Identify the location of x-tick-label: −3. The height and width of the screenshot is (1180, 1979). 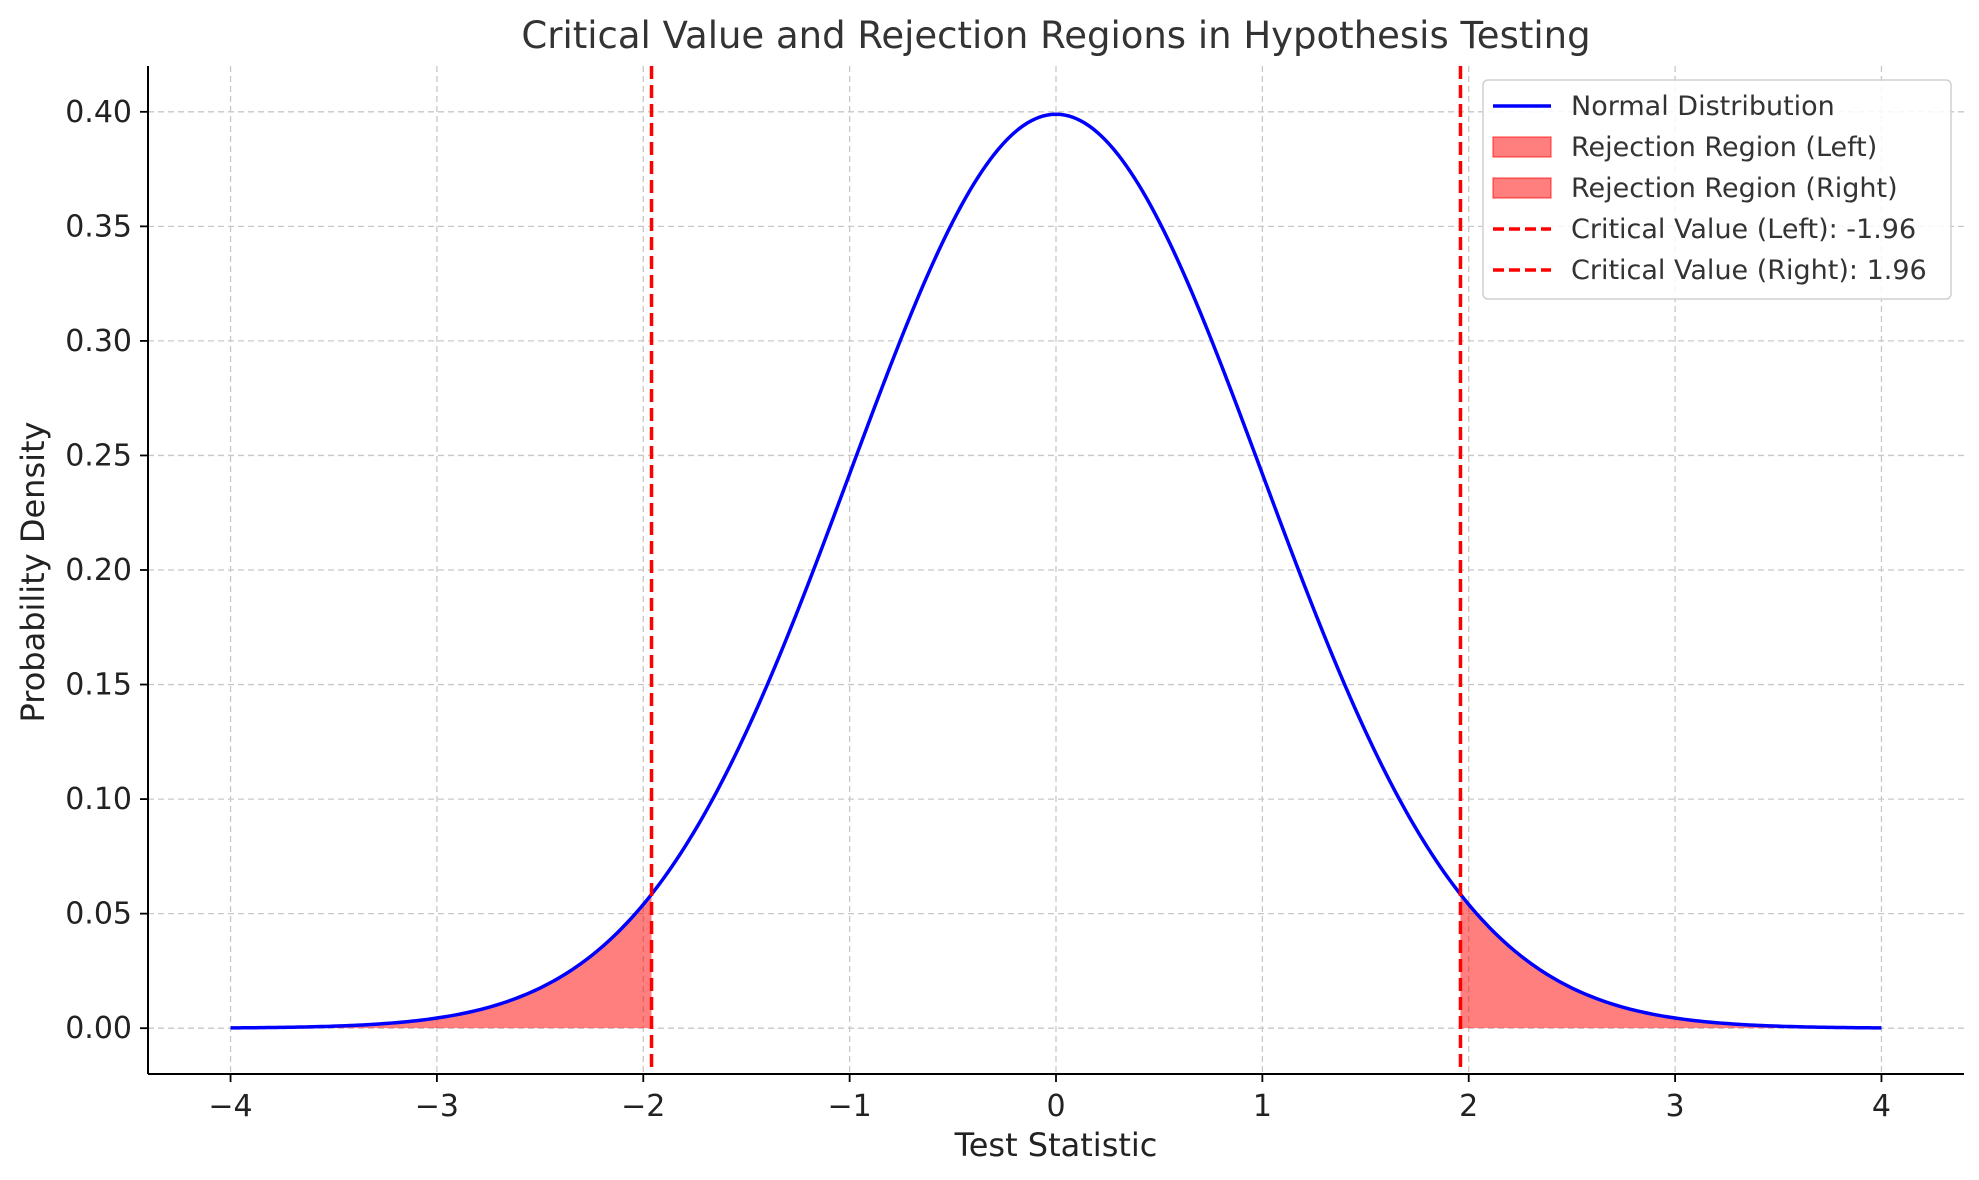
(437, 1106).